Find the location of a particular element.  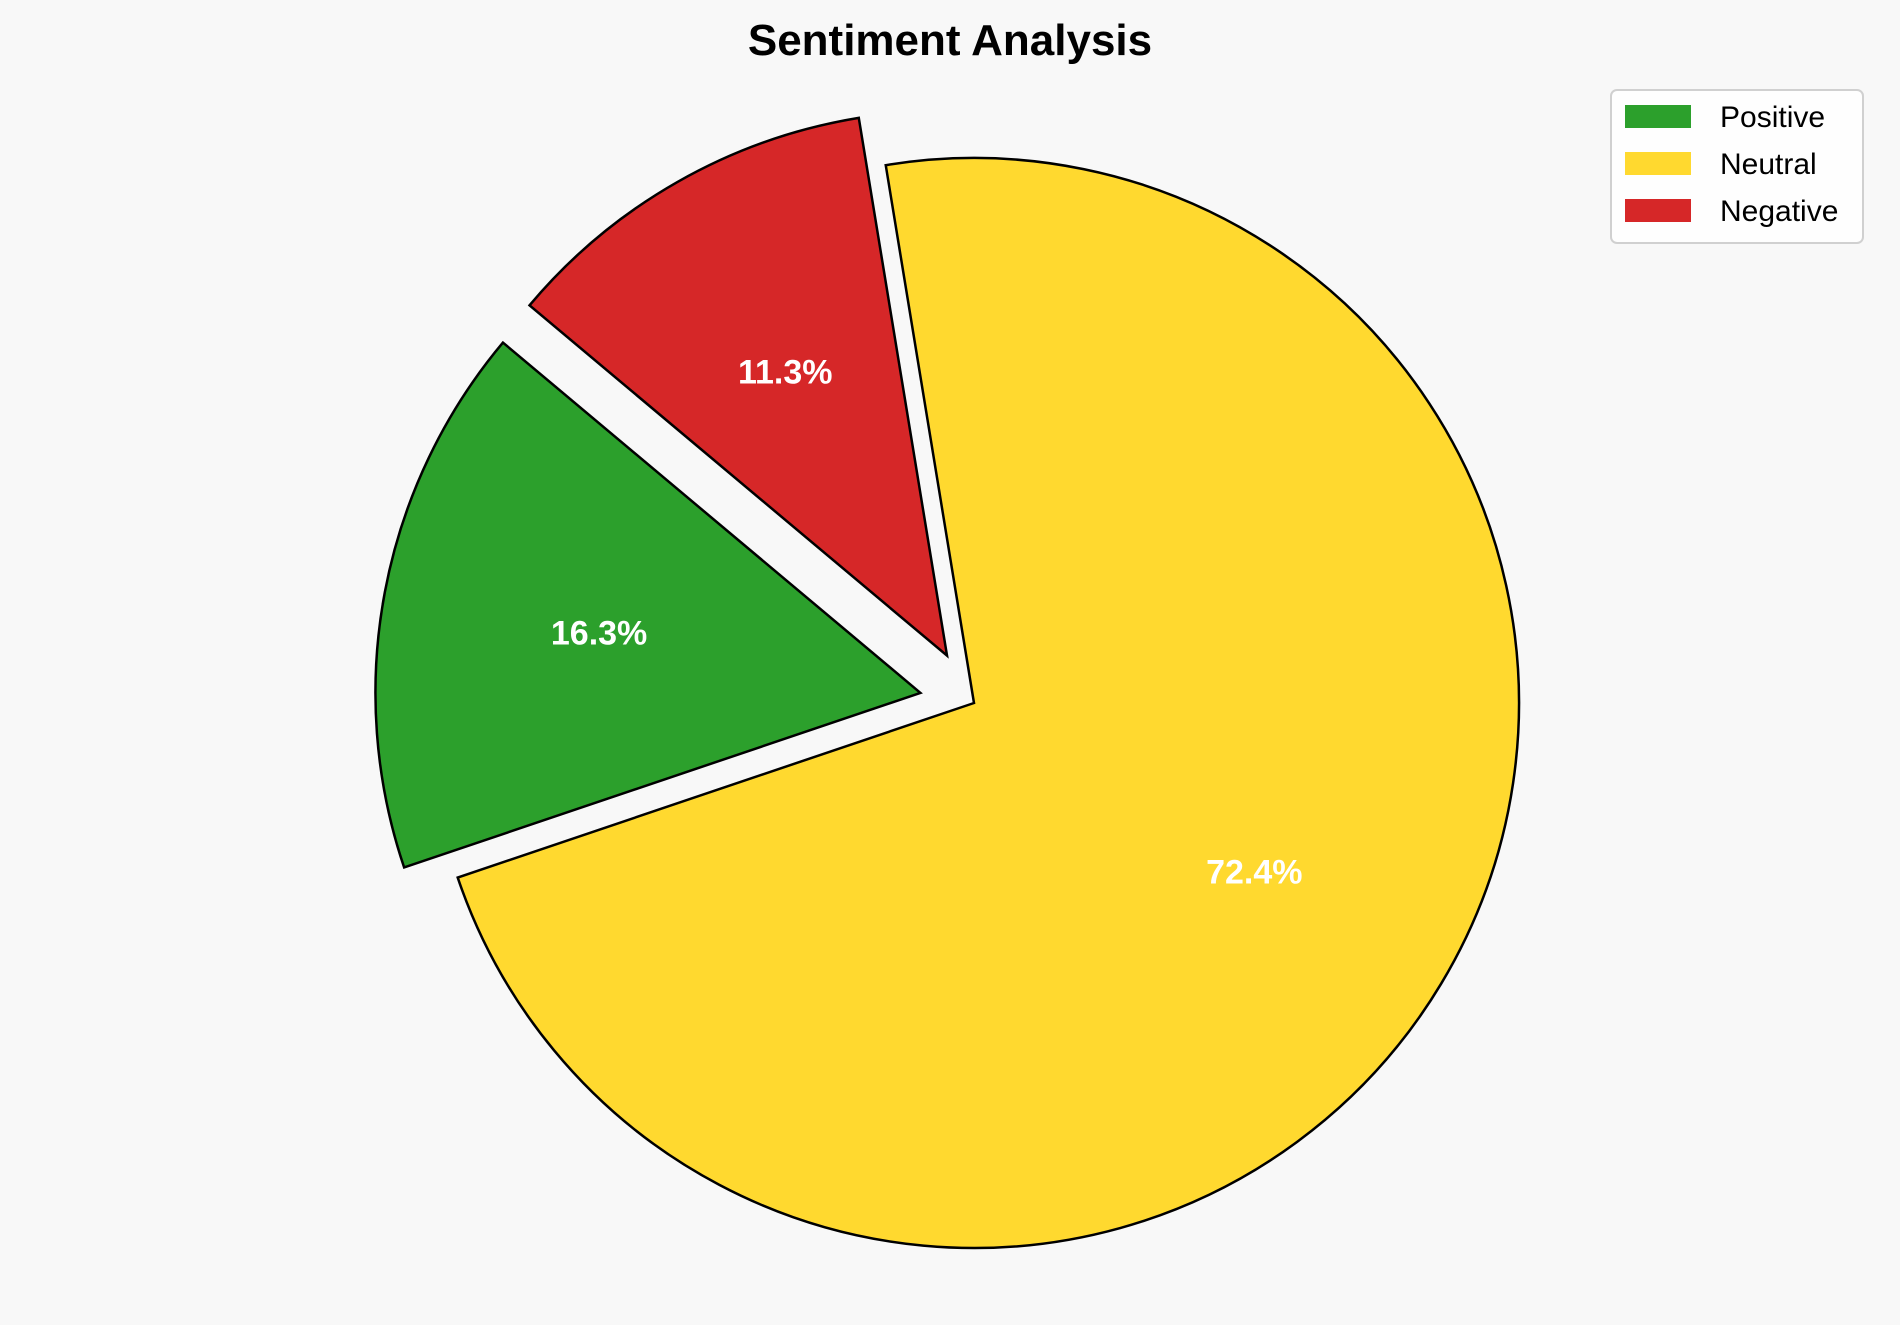

slice-label-neutral: 72.4% is located at coordinates (1254, 872).